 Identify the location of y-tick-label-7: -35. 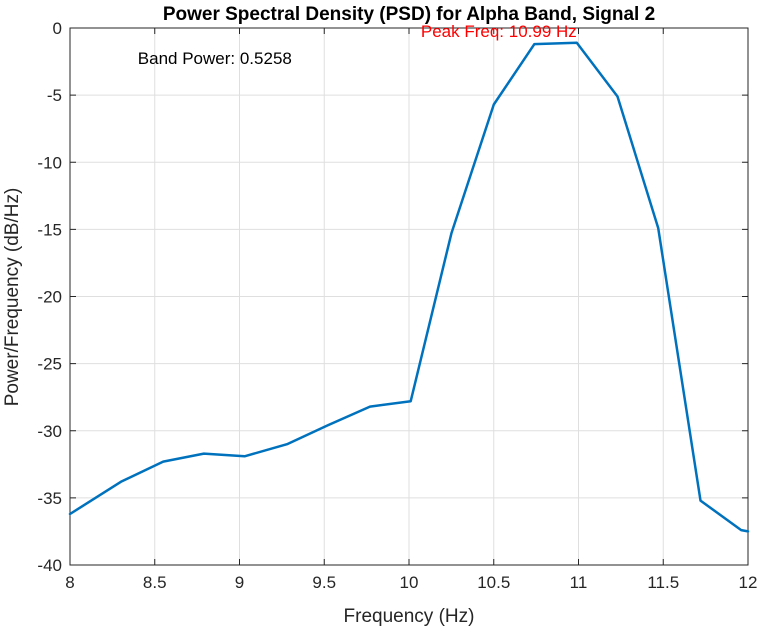
(49, 498).